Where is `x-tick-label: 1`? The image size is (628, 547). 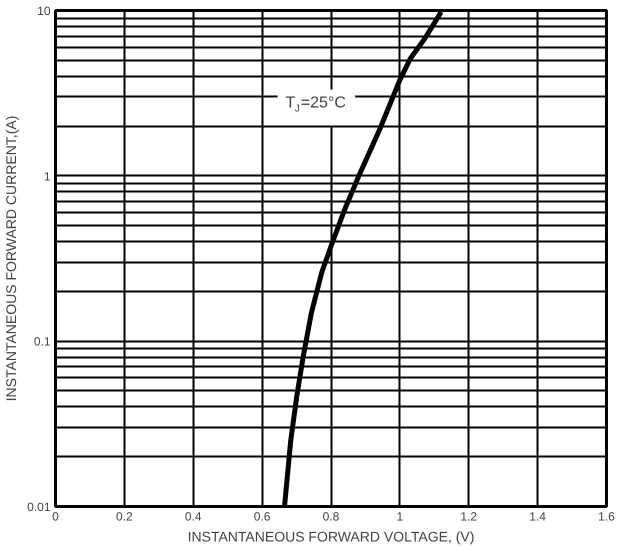 x-tick-label: 1 is located at coordinates (400, 517).